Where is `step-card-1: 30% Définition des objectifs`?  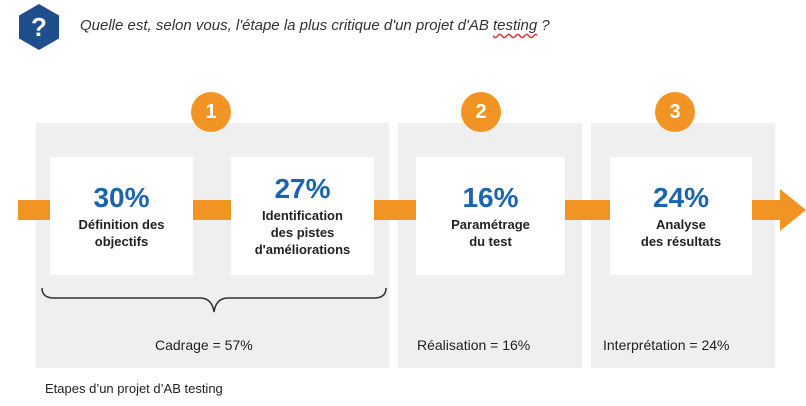 step-card-1: 30% Définition des objectifs is located at coordinates (121, 216).